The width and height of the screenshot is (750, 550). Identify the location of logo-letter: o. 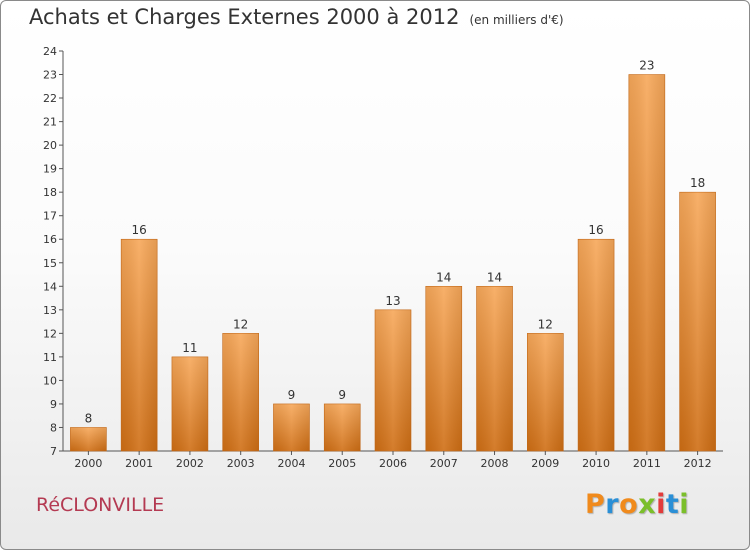
(629, 504).